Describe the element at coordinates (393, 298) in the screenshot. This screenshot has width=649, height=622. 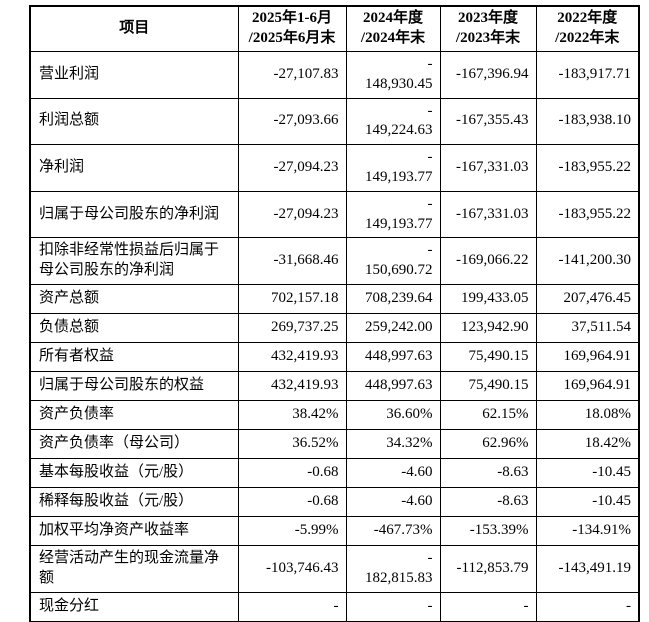
I see `value-cell: 708,239.64` at that location.